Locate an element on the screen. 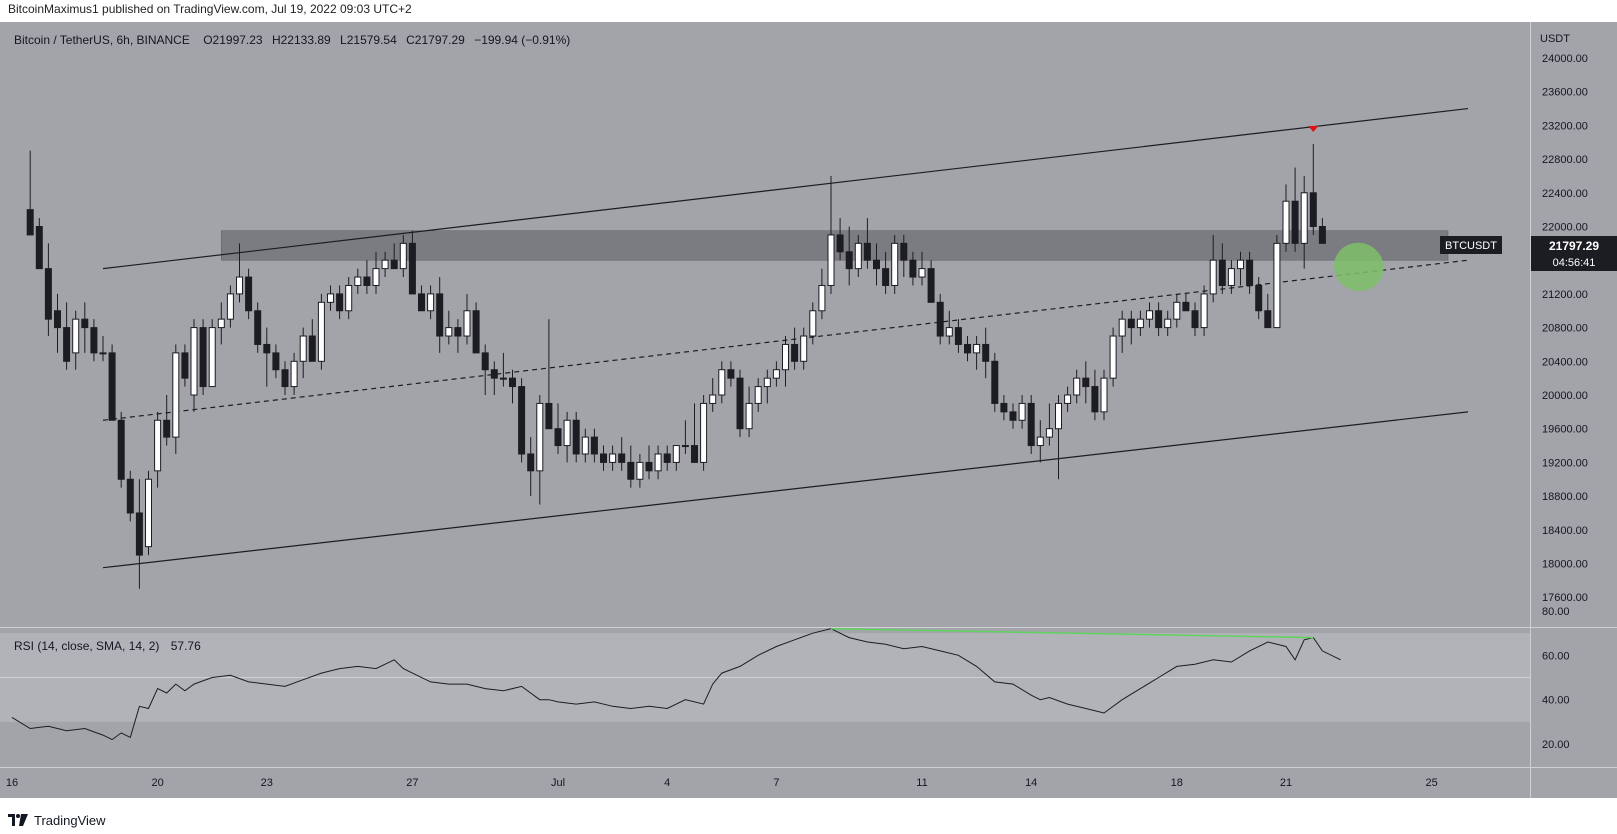 This screenshot has width=1617, height=834. price-tick-label: 21200.00 is located at coordinates (1565, 295).